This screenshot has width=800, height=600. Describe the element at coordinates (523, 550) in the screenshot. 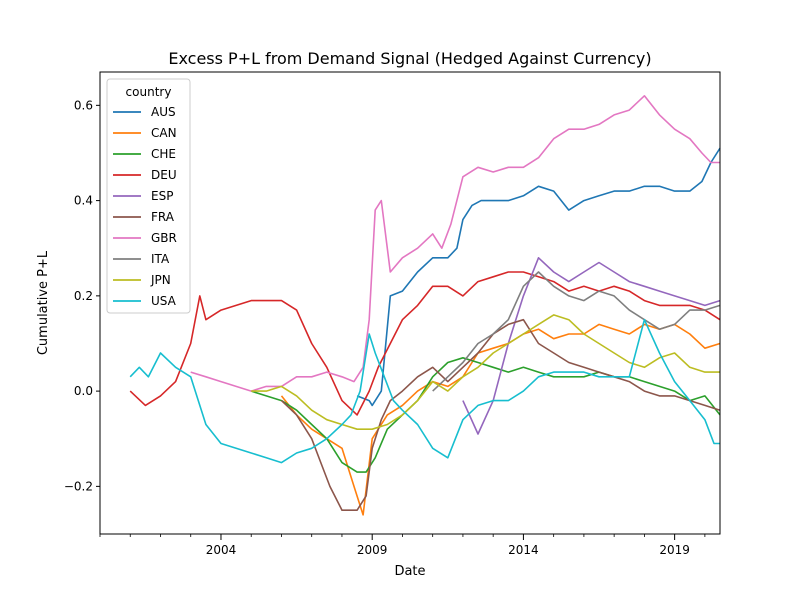

I see `x-tick-label: 2014` at that location.